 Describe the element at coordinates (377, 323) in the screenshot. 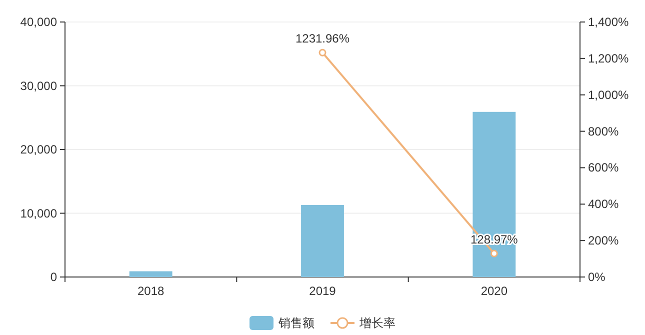

I see `legend-label: 增长率` at that location.